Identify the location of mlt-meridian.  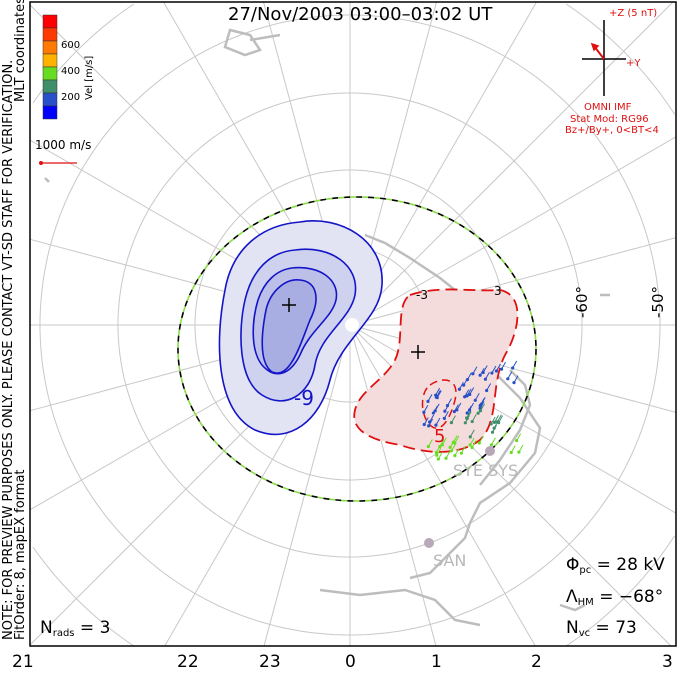
(513, 231).